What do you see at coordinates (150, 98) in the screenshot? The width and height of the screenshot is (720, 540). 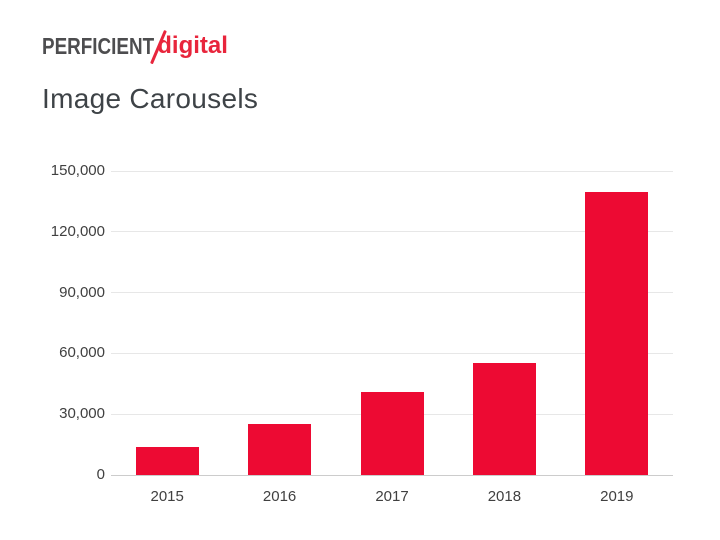 I see `chart-title: Image Carousels` at bounding box center [150, 98].